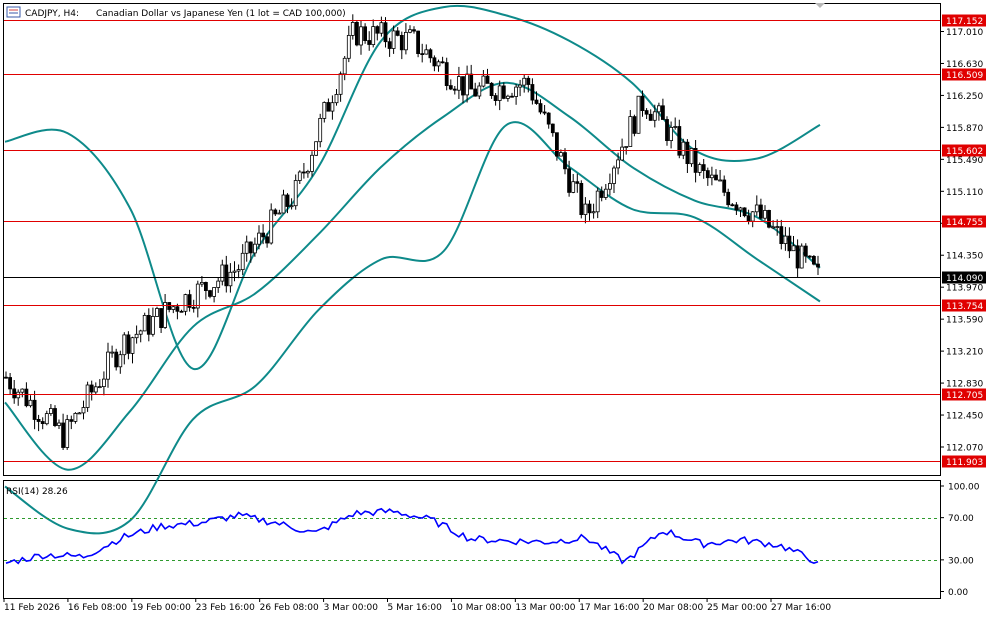  Describe the element at coordinates (964, 277) in the screenshot. I see `current-price-label-bg` at that location.